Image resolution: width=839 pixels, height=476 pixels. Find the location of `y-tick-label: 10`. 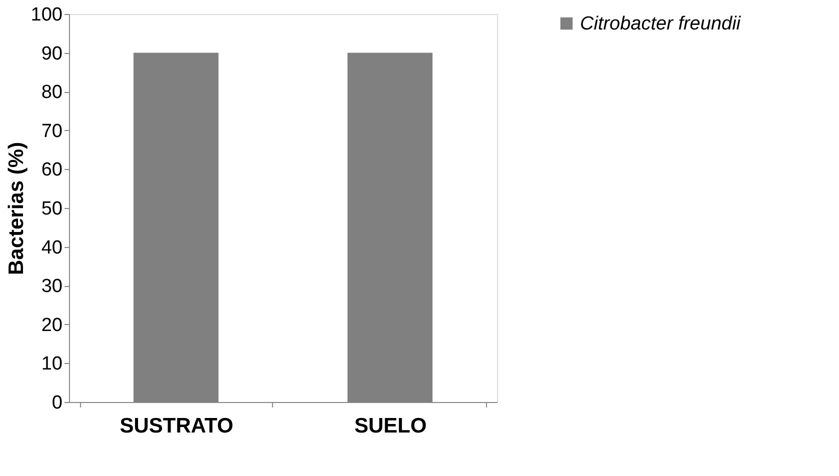

y-tick-label: 10 is located at coordinates (51, 364).